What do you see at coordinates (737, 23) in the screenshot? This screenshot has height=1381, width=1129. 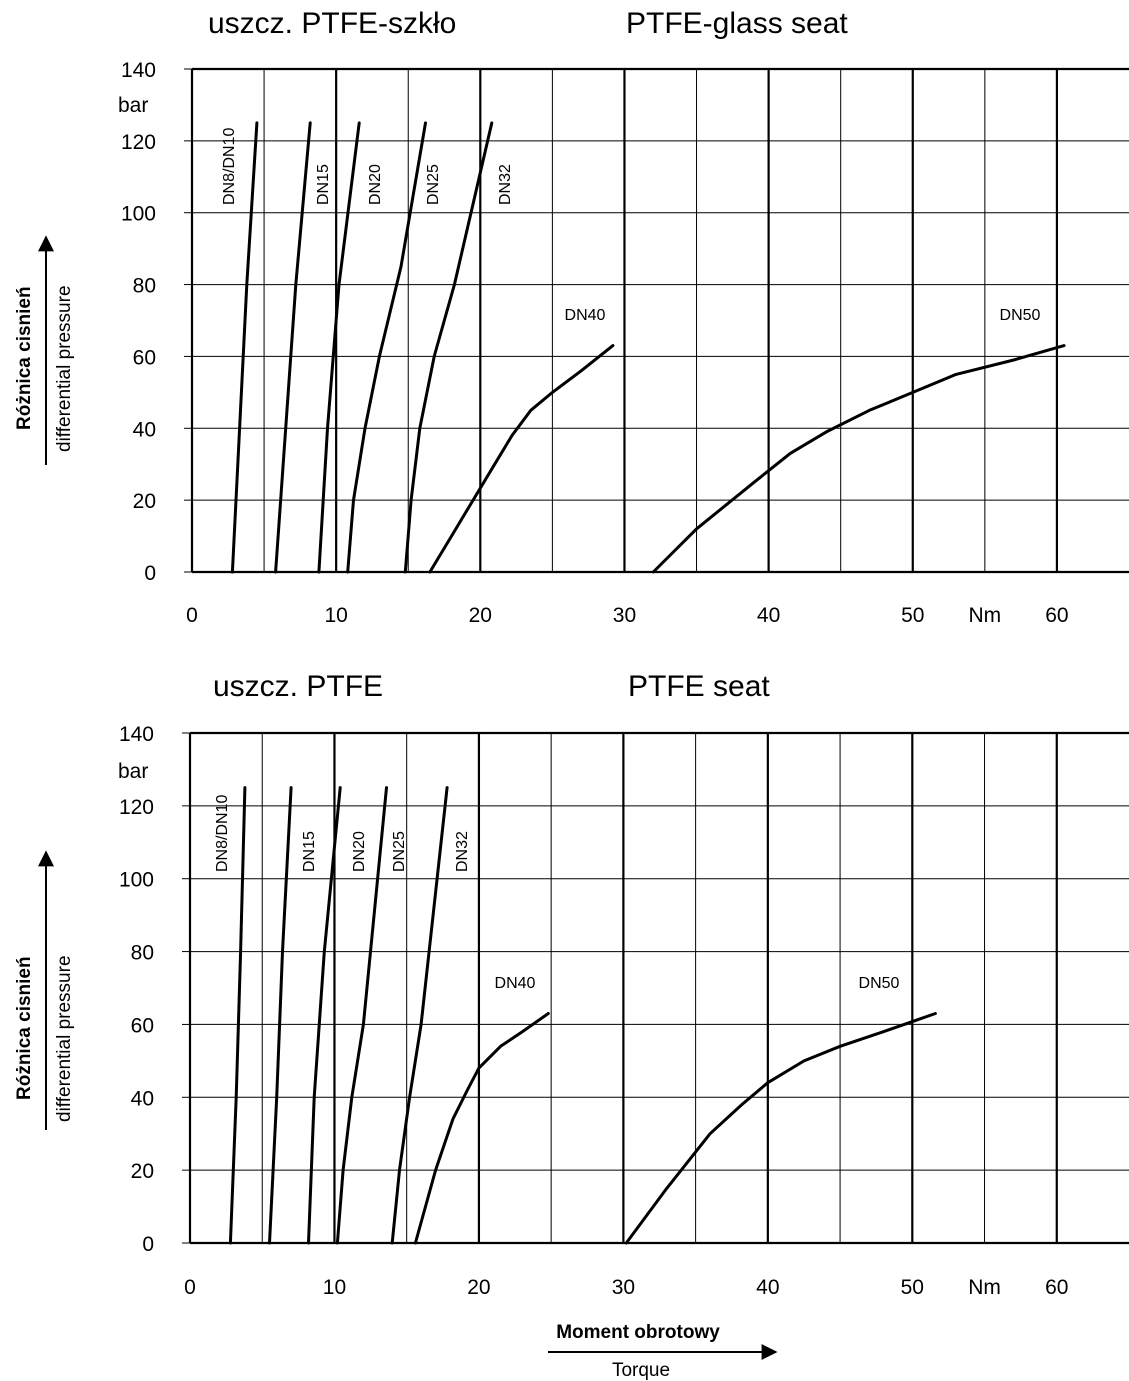 I see `chart1-title-en: PTFE-glass seat` at bounding box center [737, 23].